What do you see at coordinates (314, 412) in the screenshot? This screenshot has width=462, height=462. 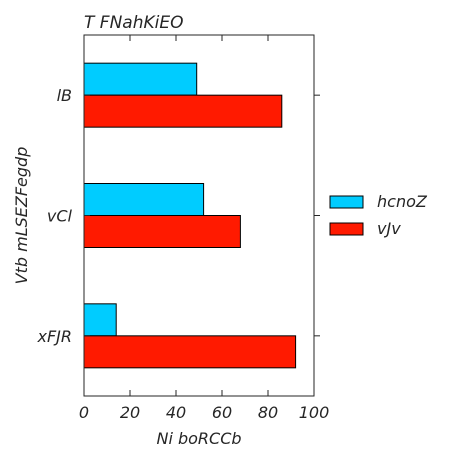 I see `x-tick-label: 100` at bounding box center [314, 412].